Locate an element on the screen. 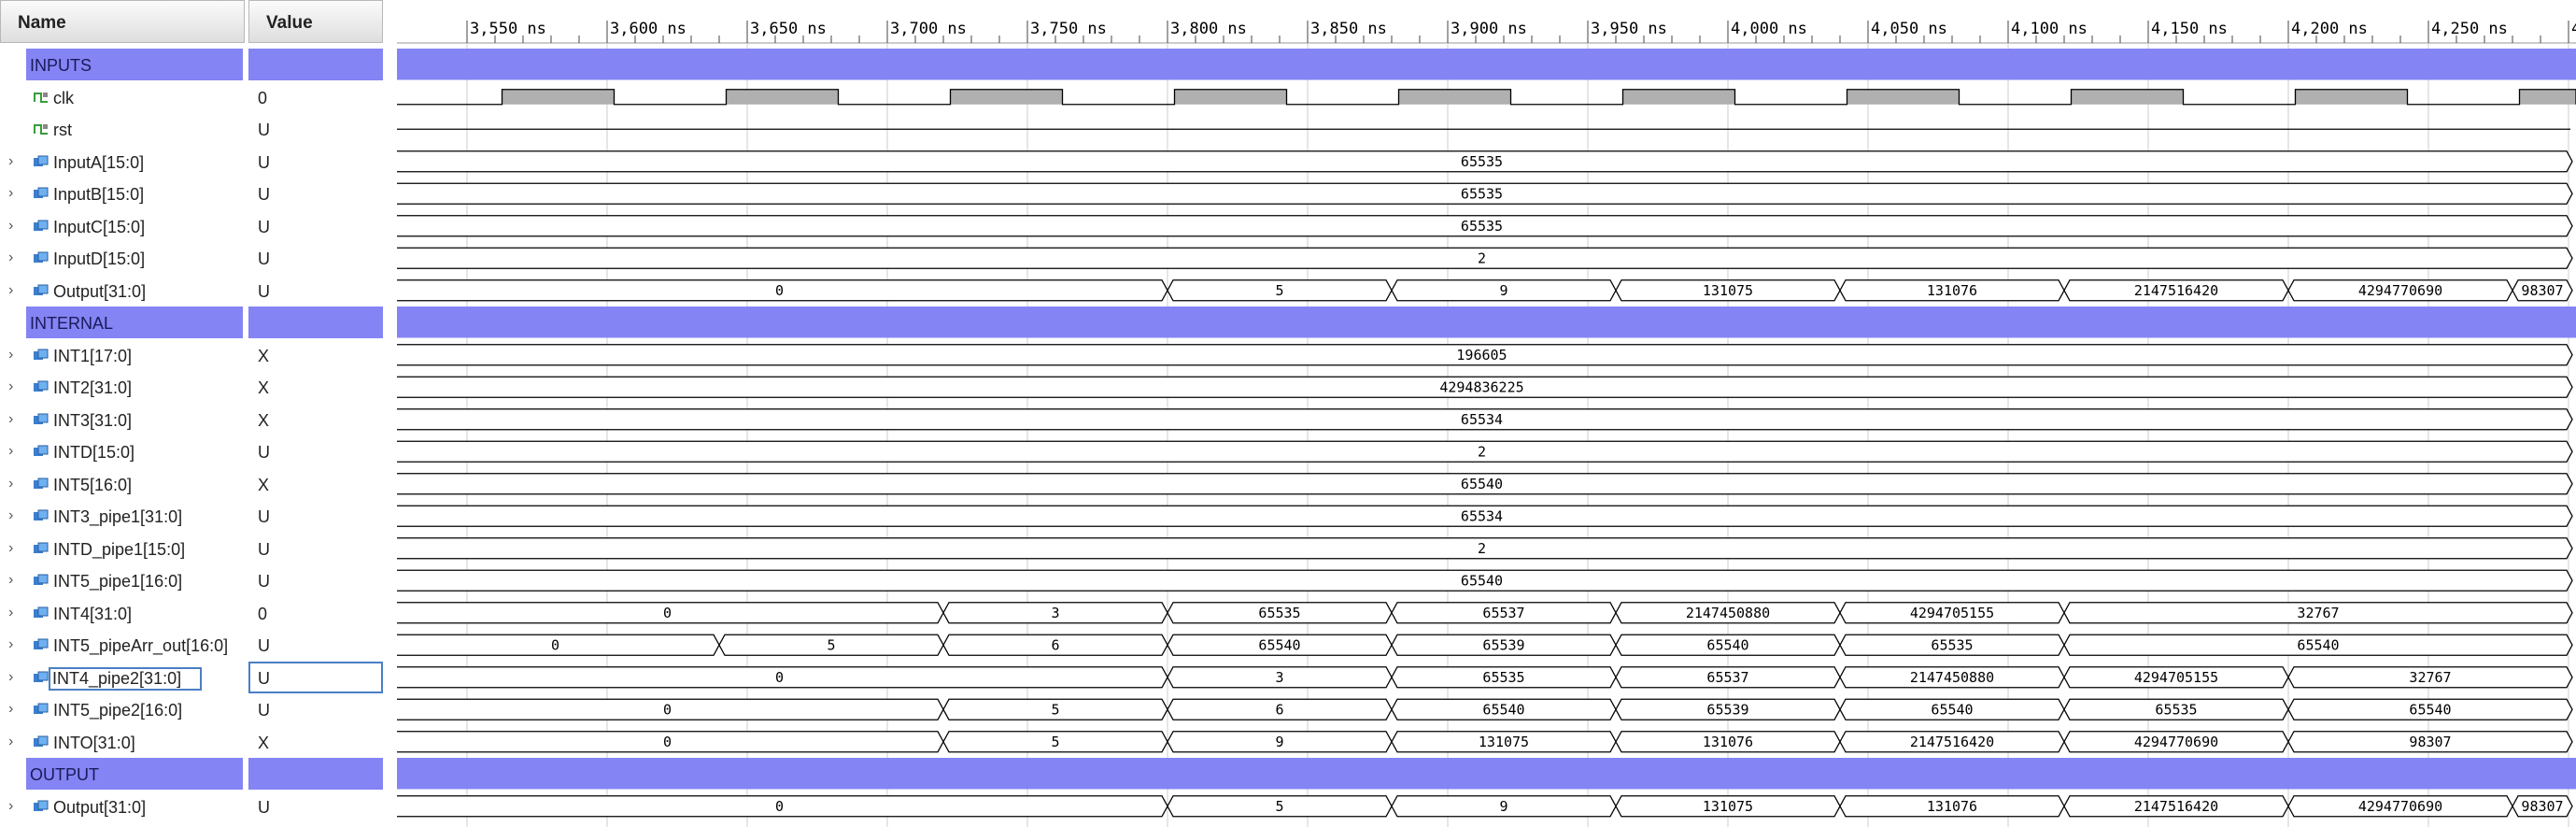  name-column-header: Name is located at coordinates (122, 21).